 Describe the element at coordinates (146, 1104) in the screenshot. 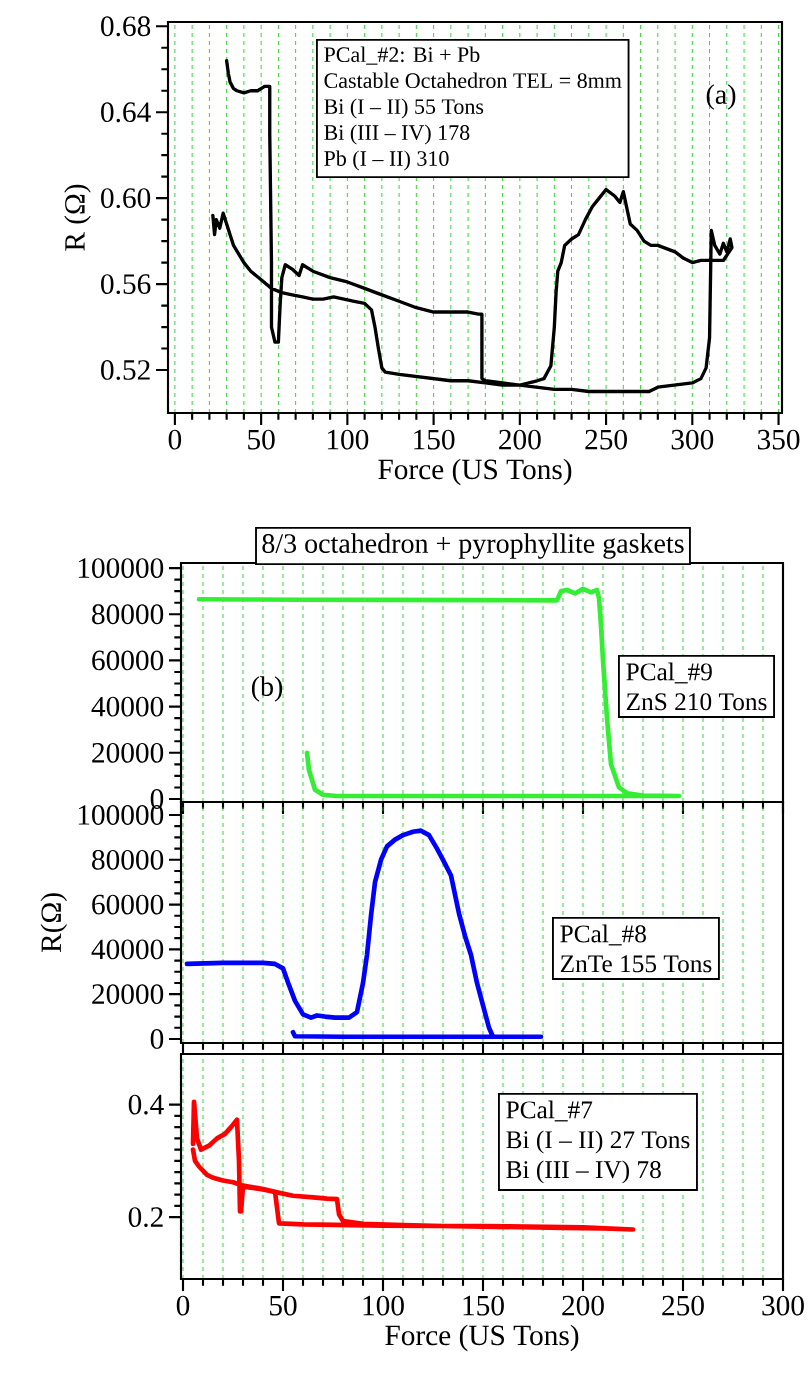

I see `y-tick-label: 0.4` at that location.